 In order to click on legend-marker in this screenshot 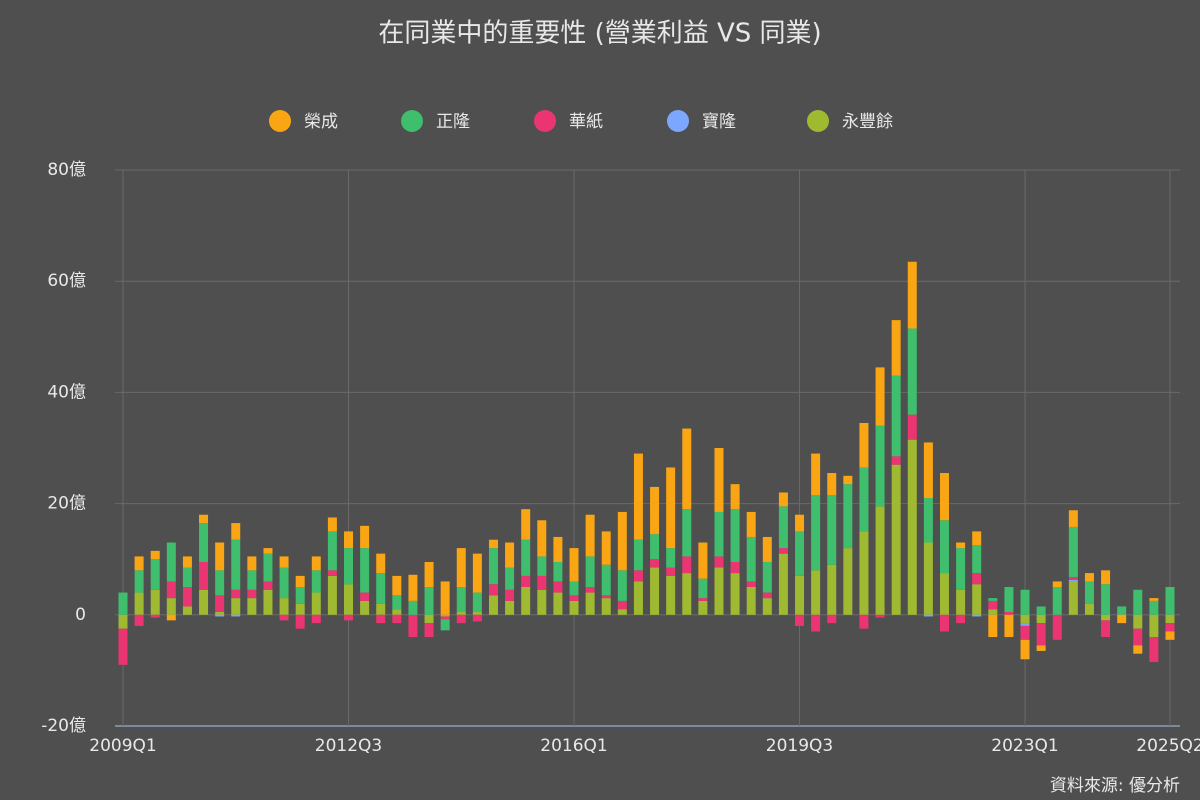, I will do `click(545, 121)`.